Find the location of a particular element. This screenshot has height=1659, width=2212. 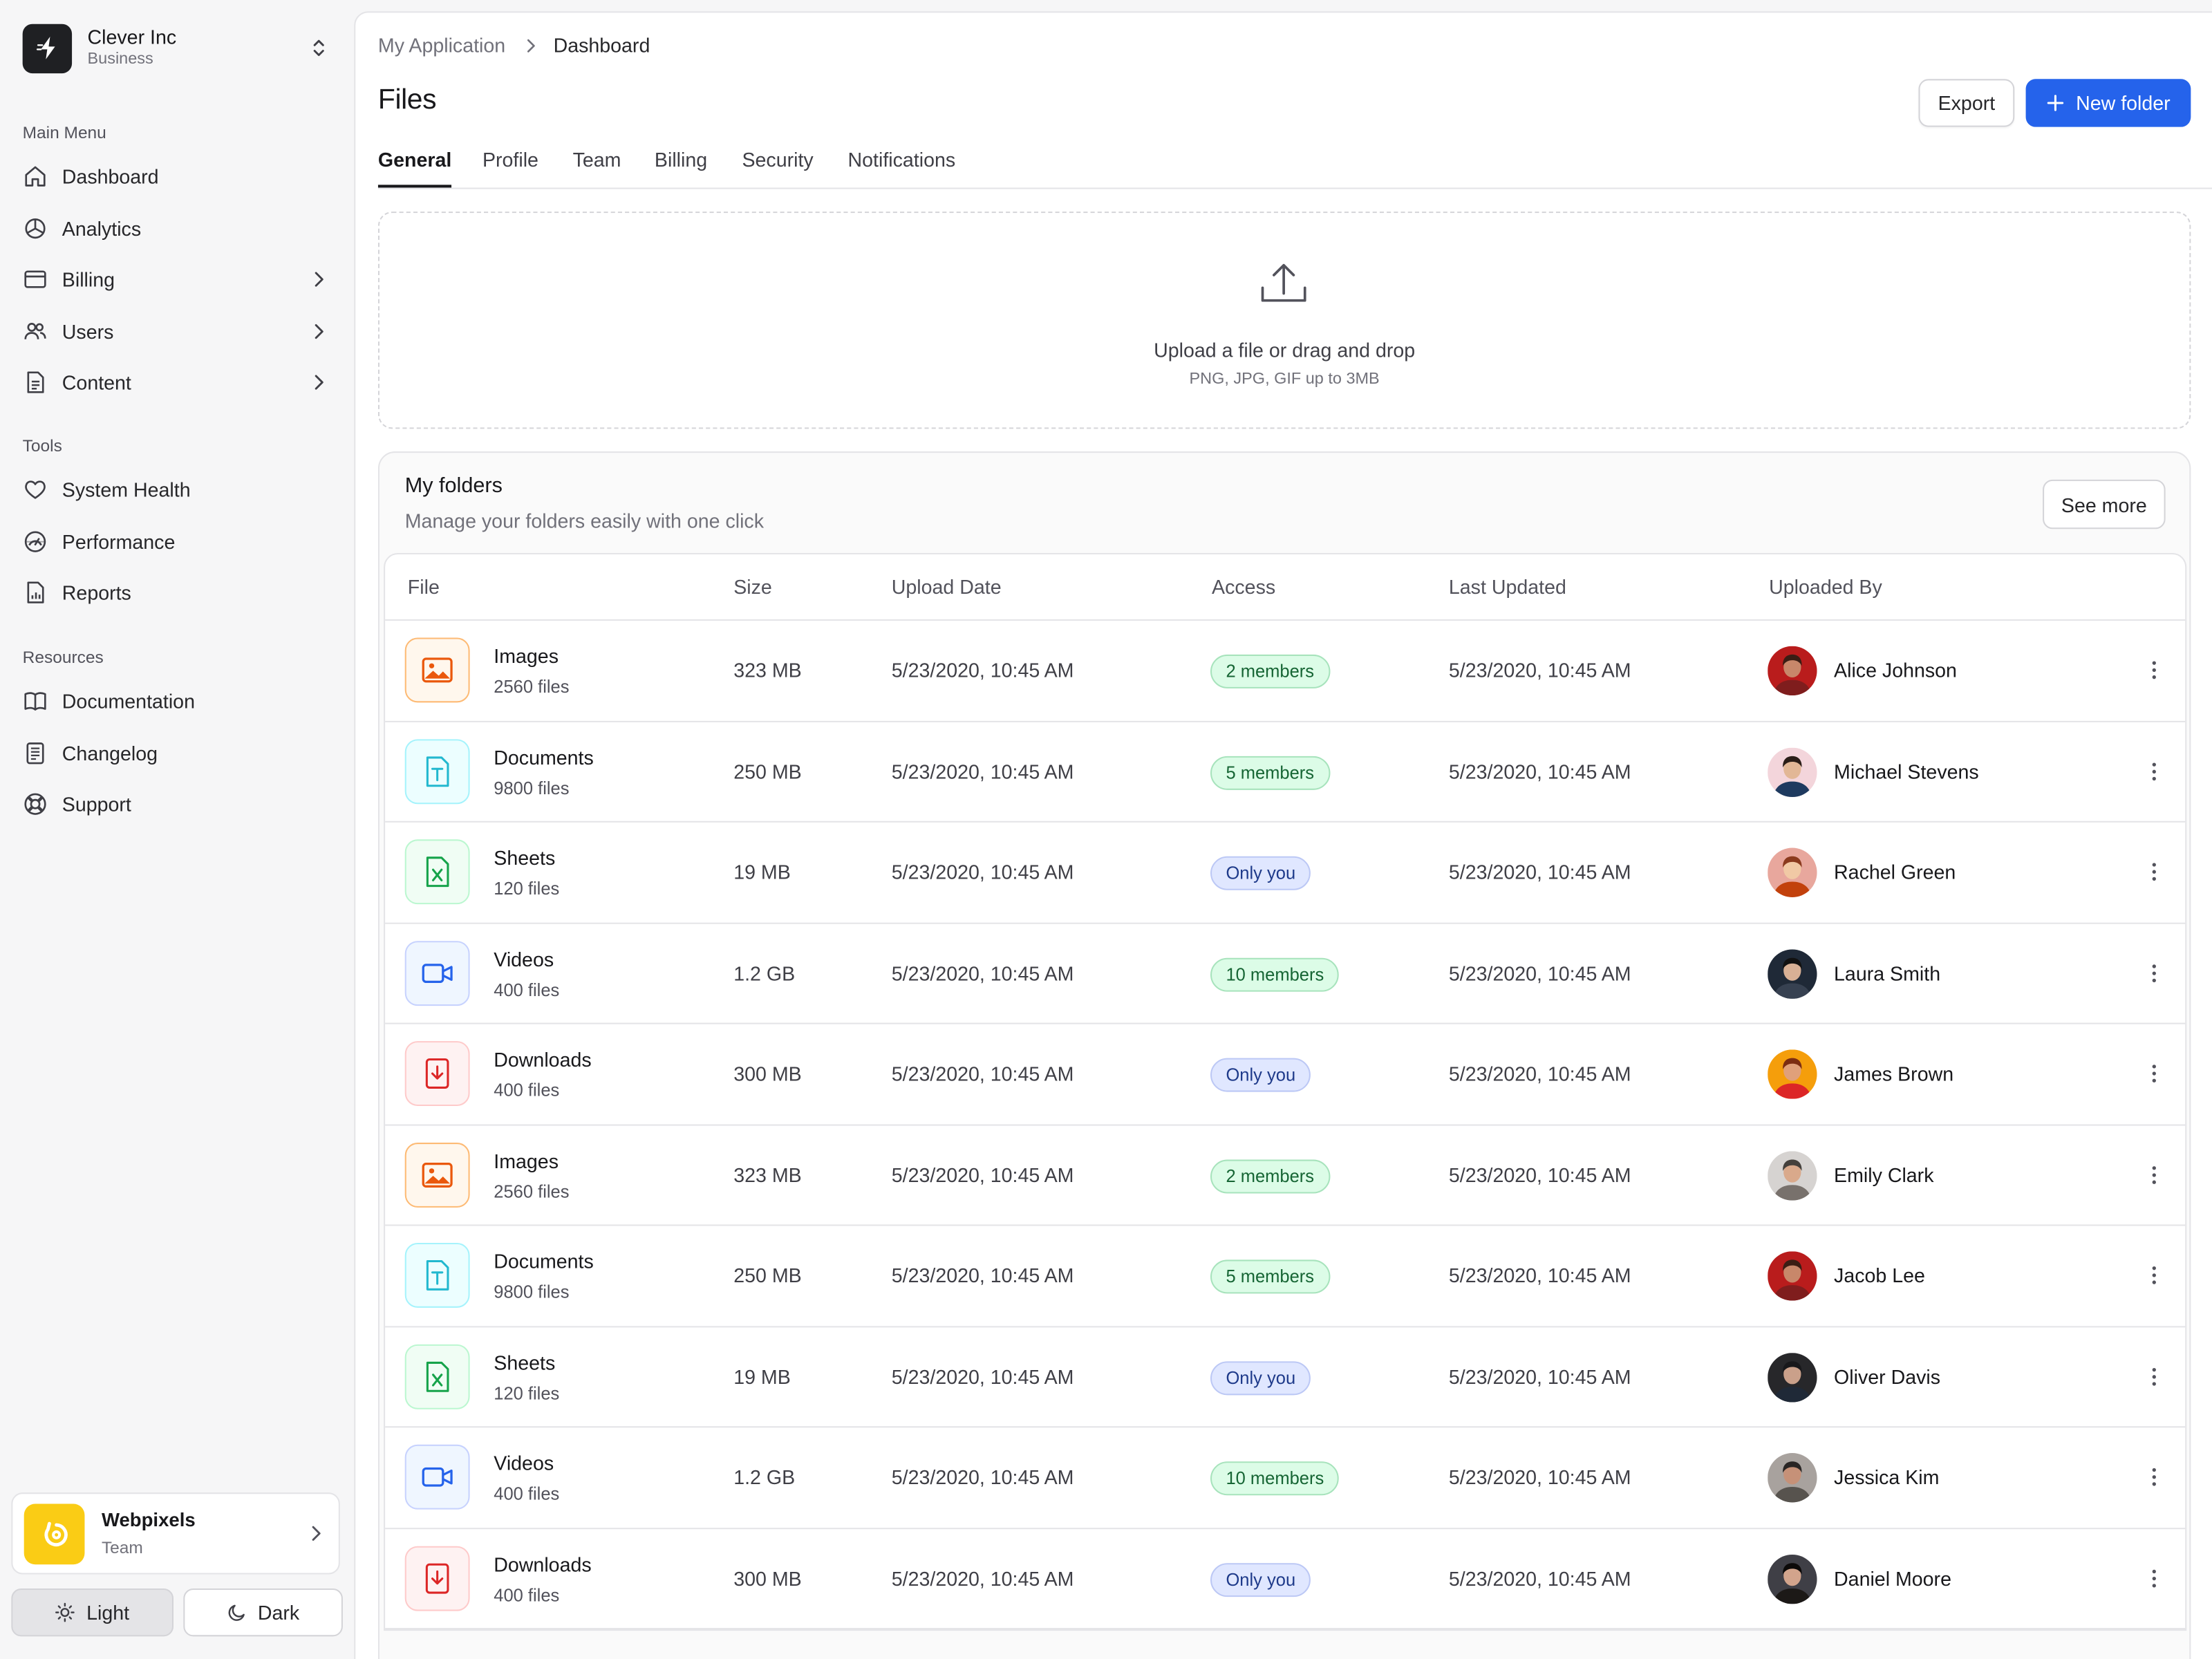

new-folder-label: New folder is located at coordinates (2123, 103).